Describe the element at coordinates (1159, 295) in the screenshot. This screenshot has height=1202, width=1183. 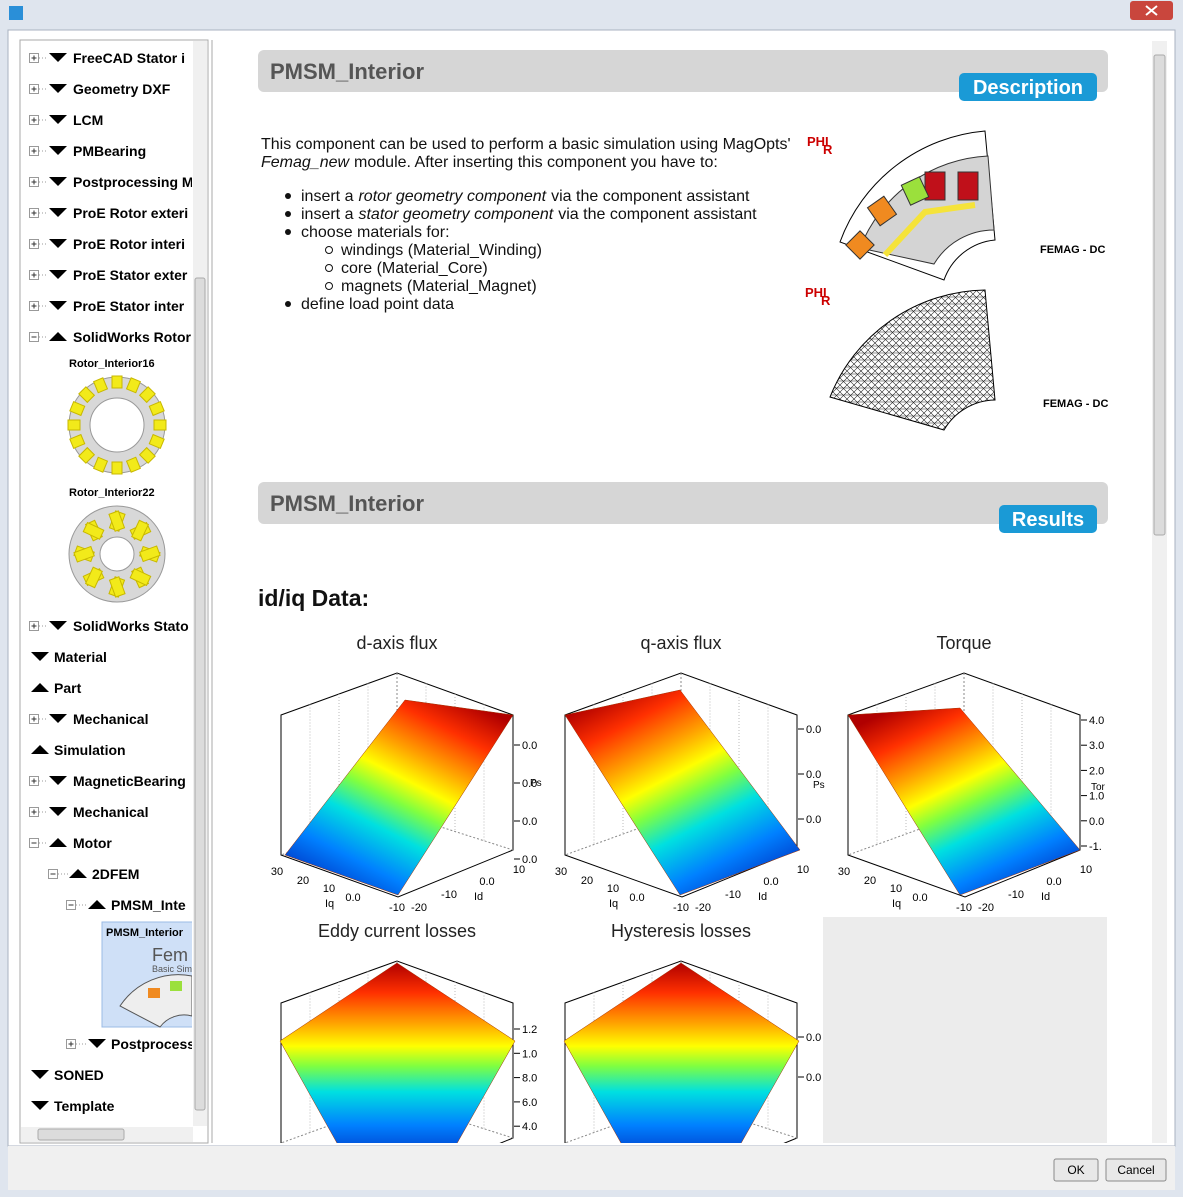
I see `content-vscroll-thumb` at that location.